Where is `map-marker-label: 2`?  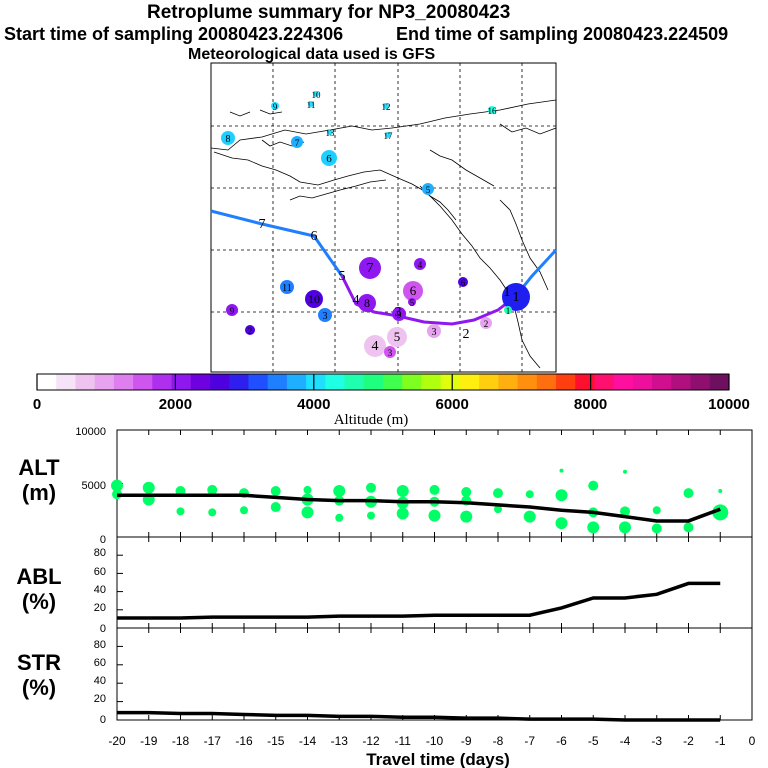
map-marker-label: 2 is located at coordinates (486, 324).